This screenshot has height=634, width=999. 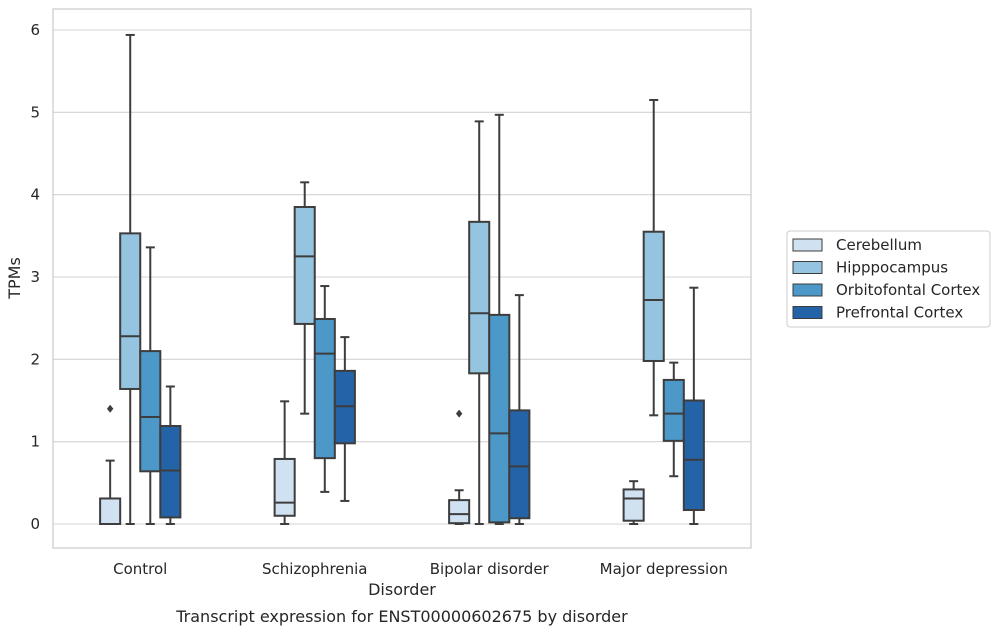 I want to click on box-orbitofontal-cortex-major-depression, so click(x=673, y=419).